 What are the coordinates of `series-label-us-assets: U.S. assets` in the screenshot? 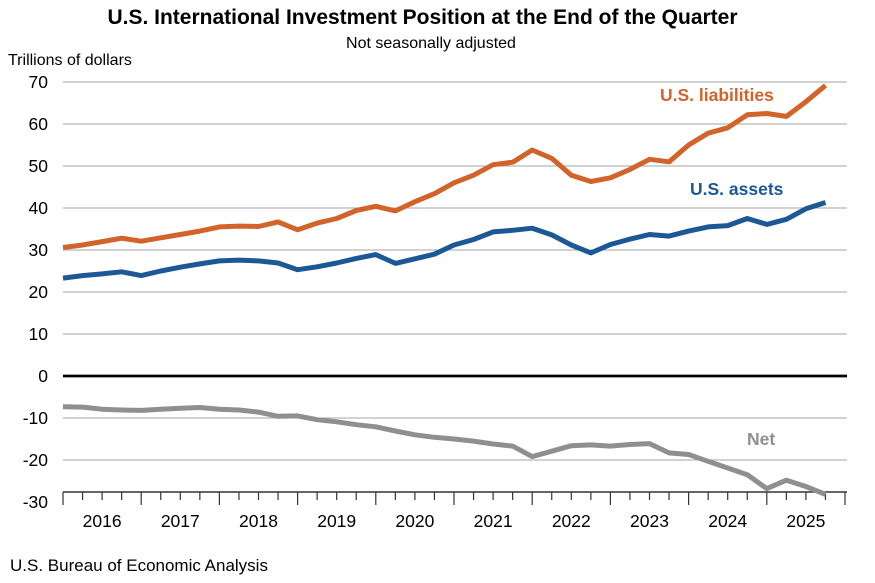 It's located at (737, 189).